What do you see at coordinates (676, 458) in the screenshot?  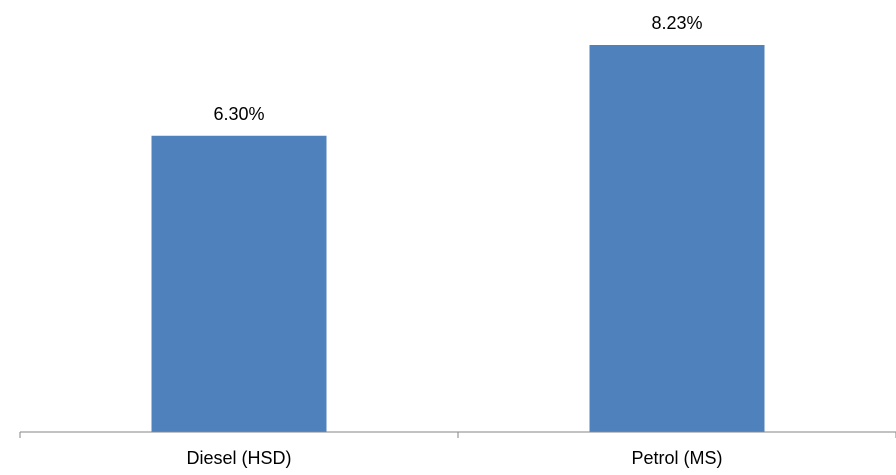 I see `x-tick-label: Petrol (MS)` at bounding box center [676, 458].